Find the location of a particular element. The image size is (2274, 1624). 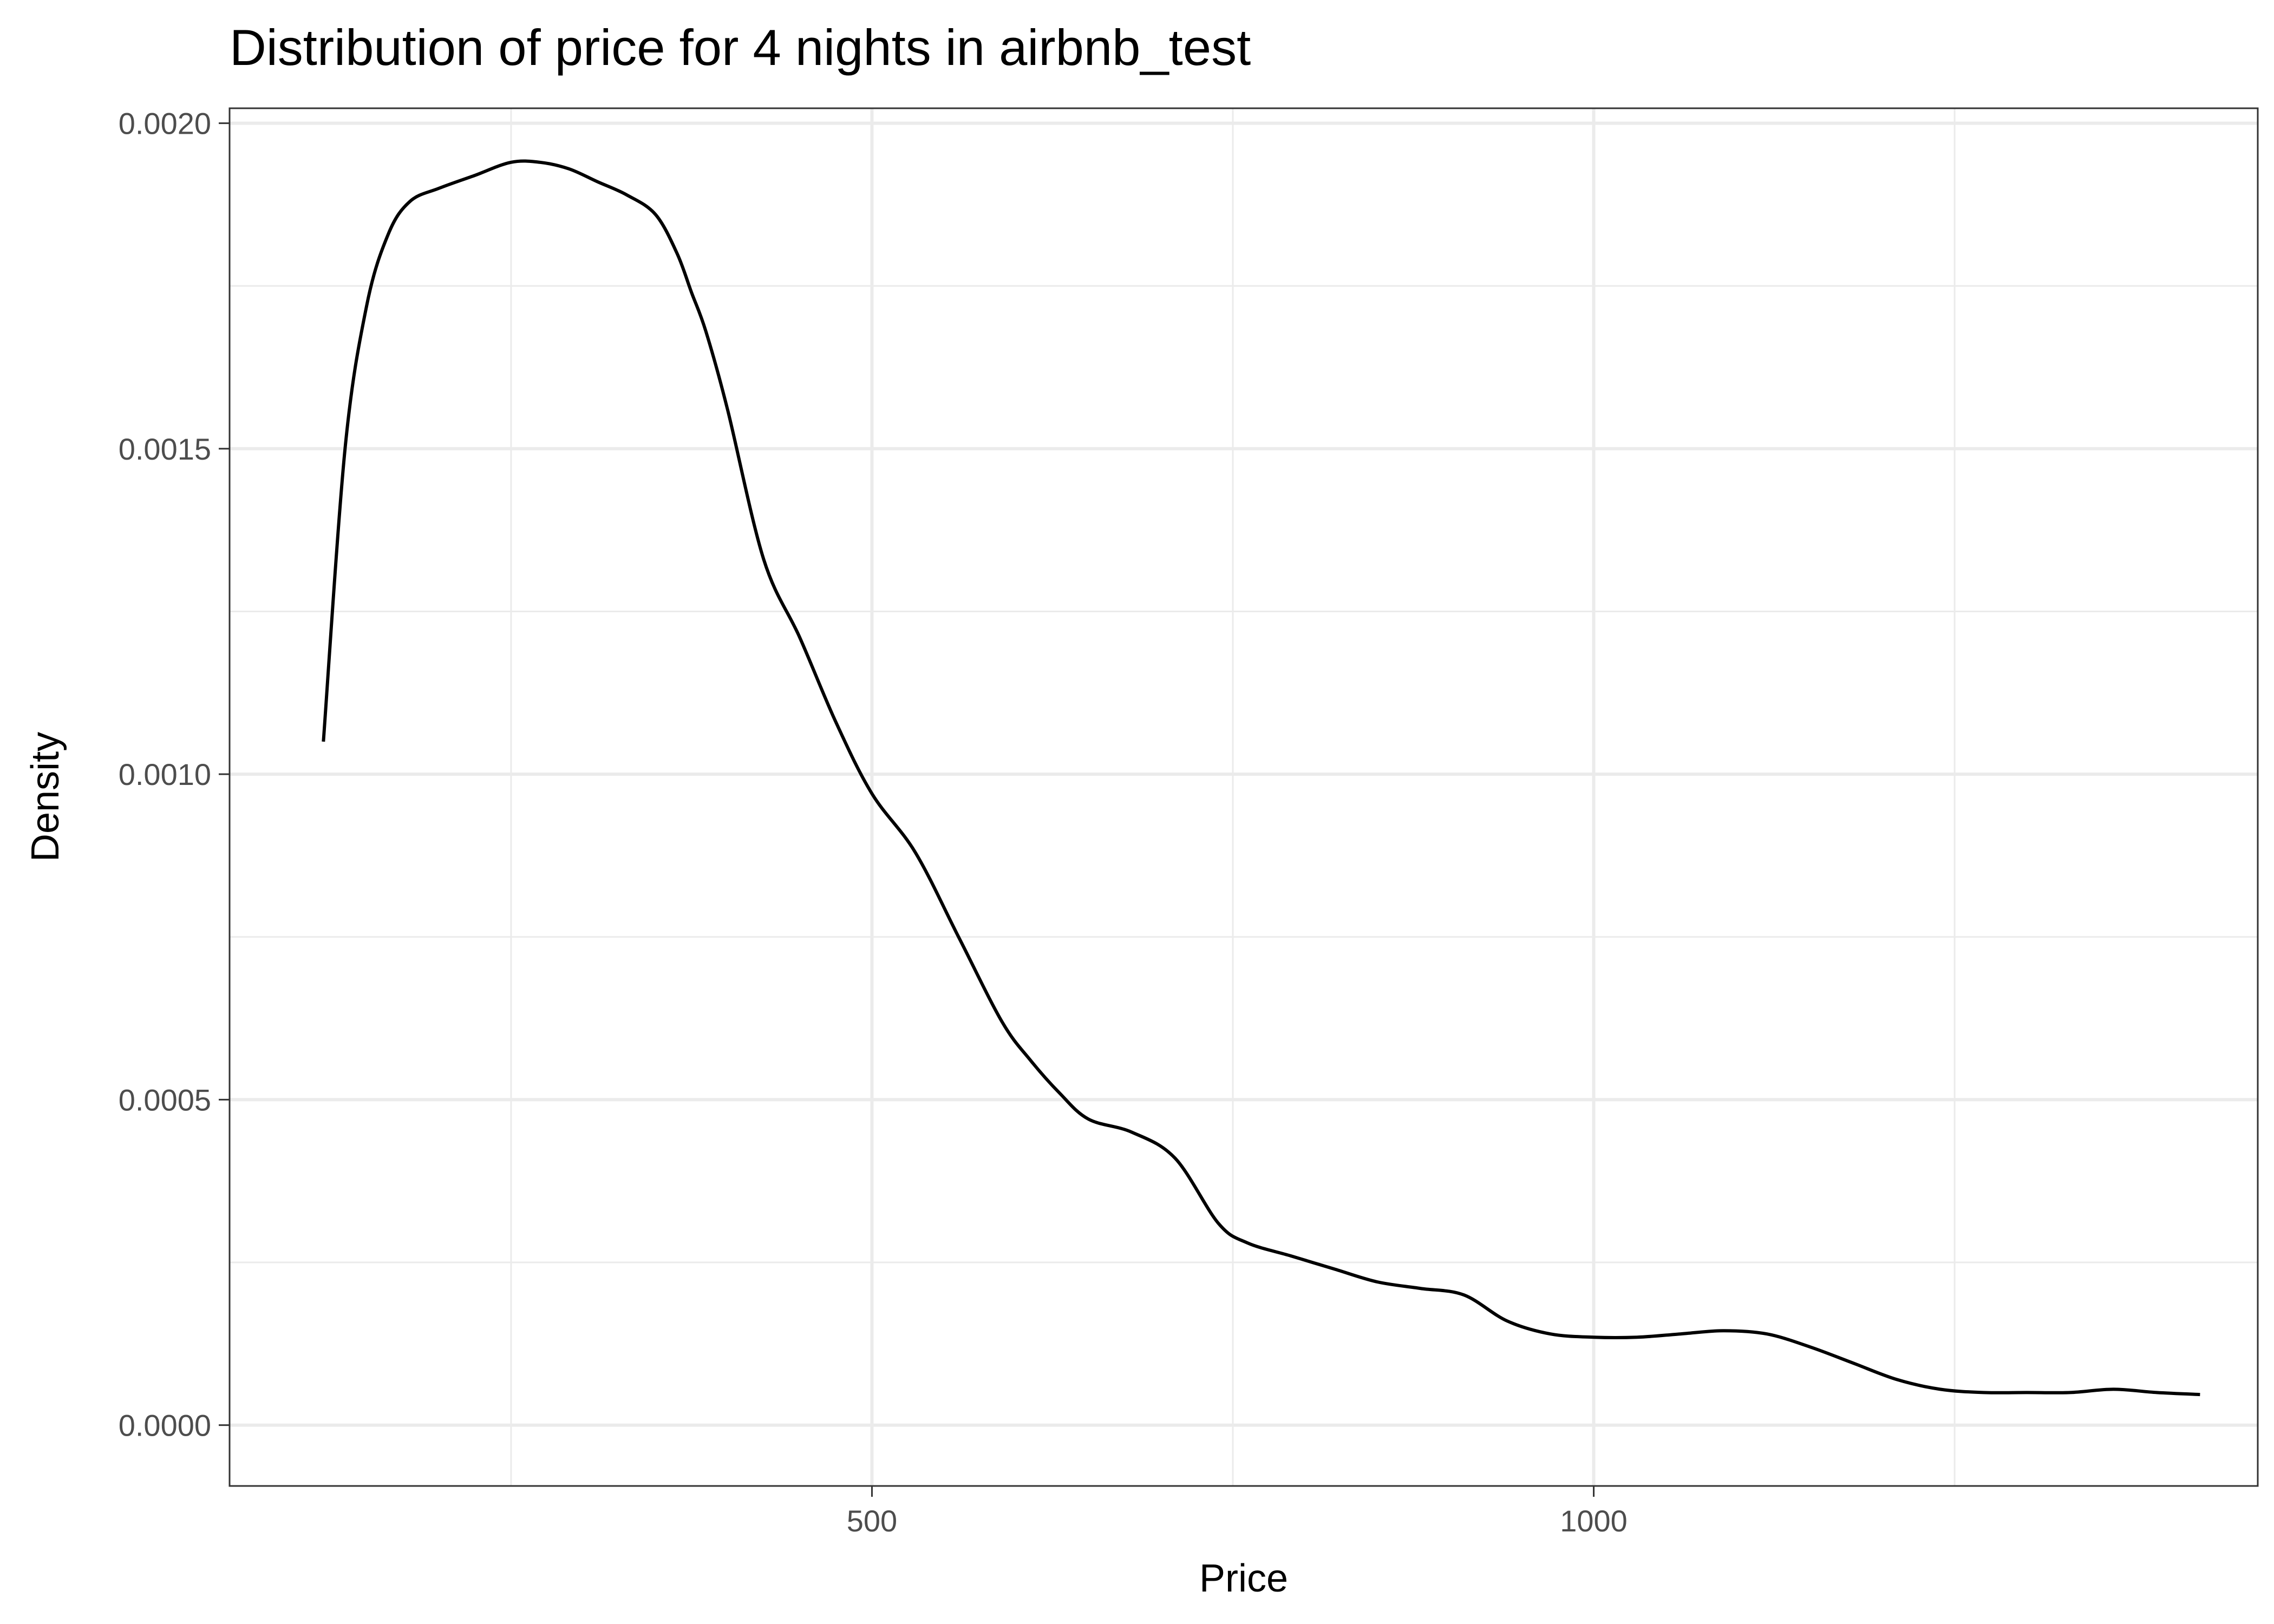

y-tick-label: 0.0020 is located at coordinates (165, 124).